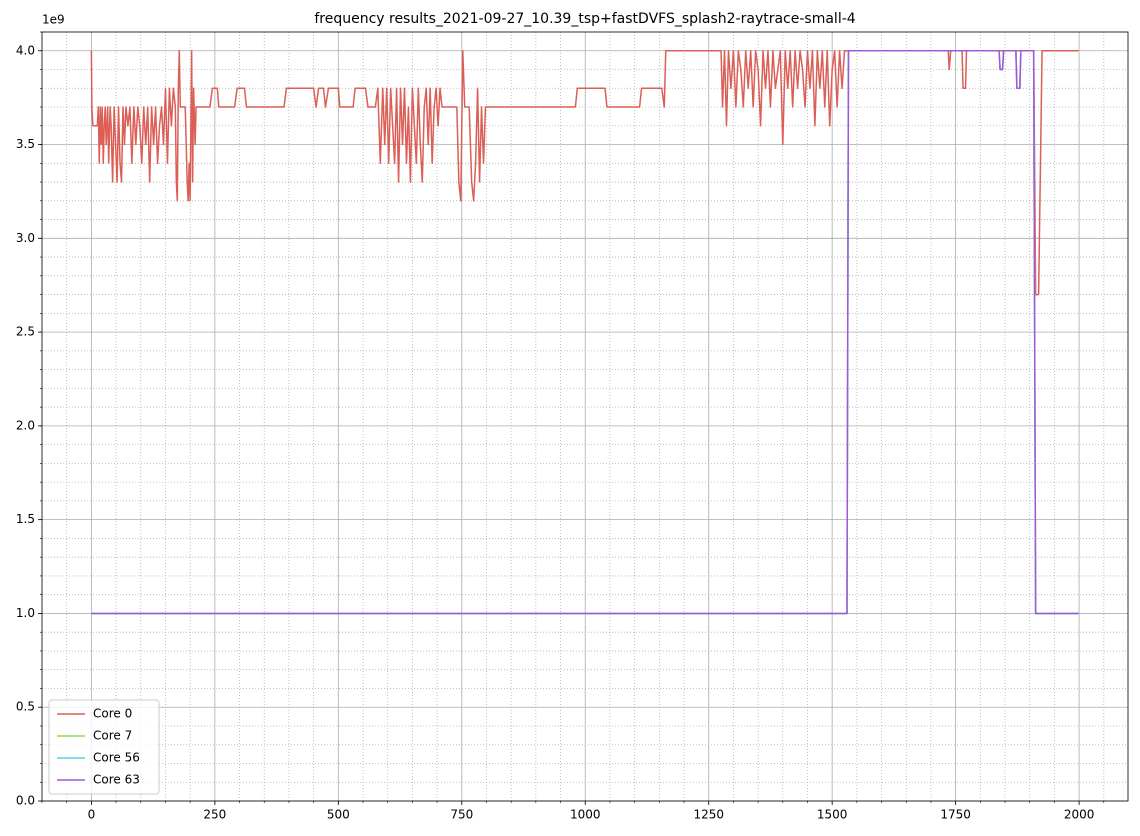  Describe the element at coordinates (25, 519) in the screenshot. I see `y-tick-label: 1.5` at that location.